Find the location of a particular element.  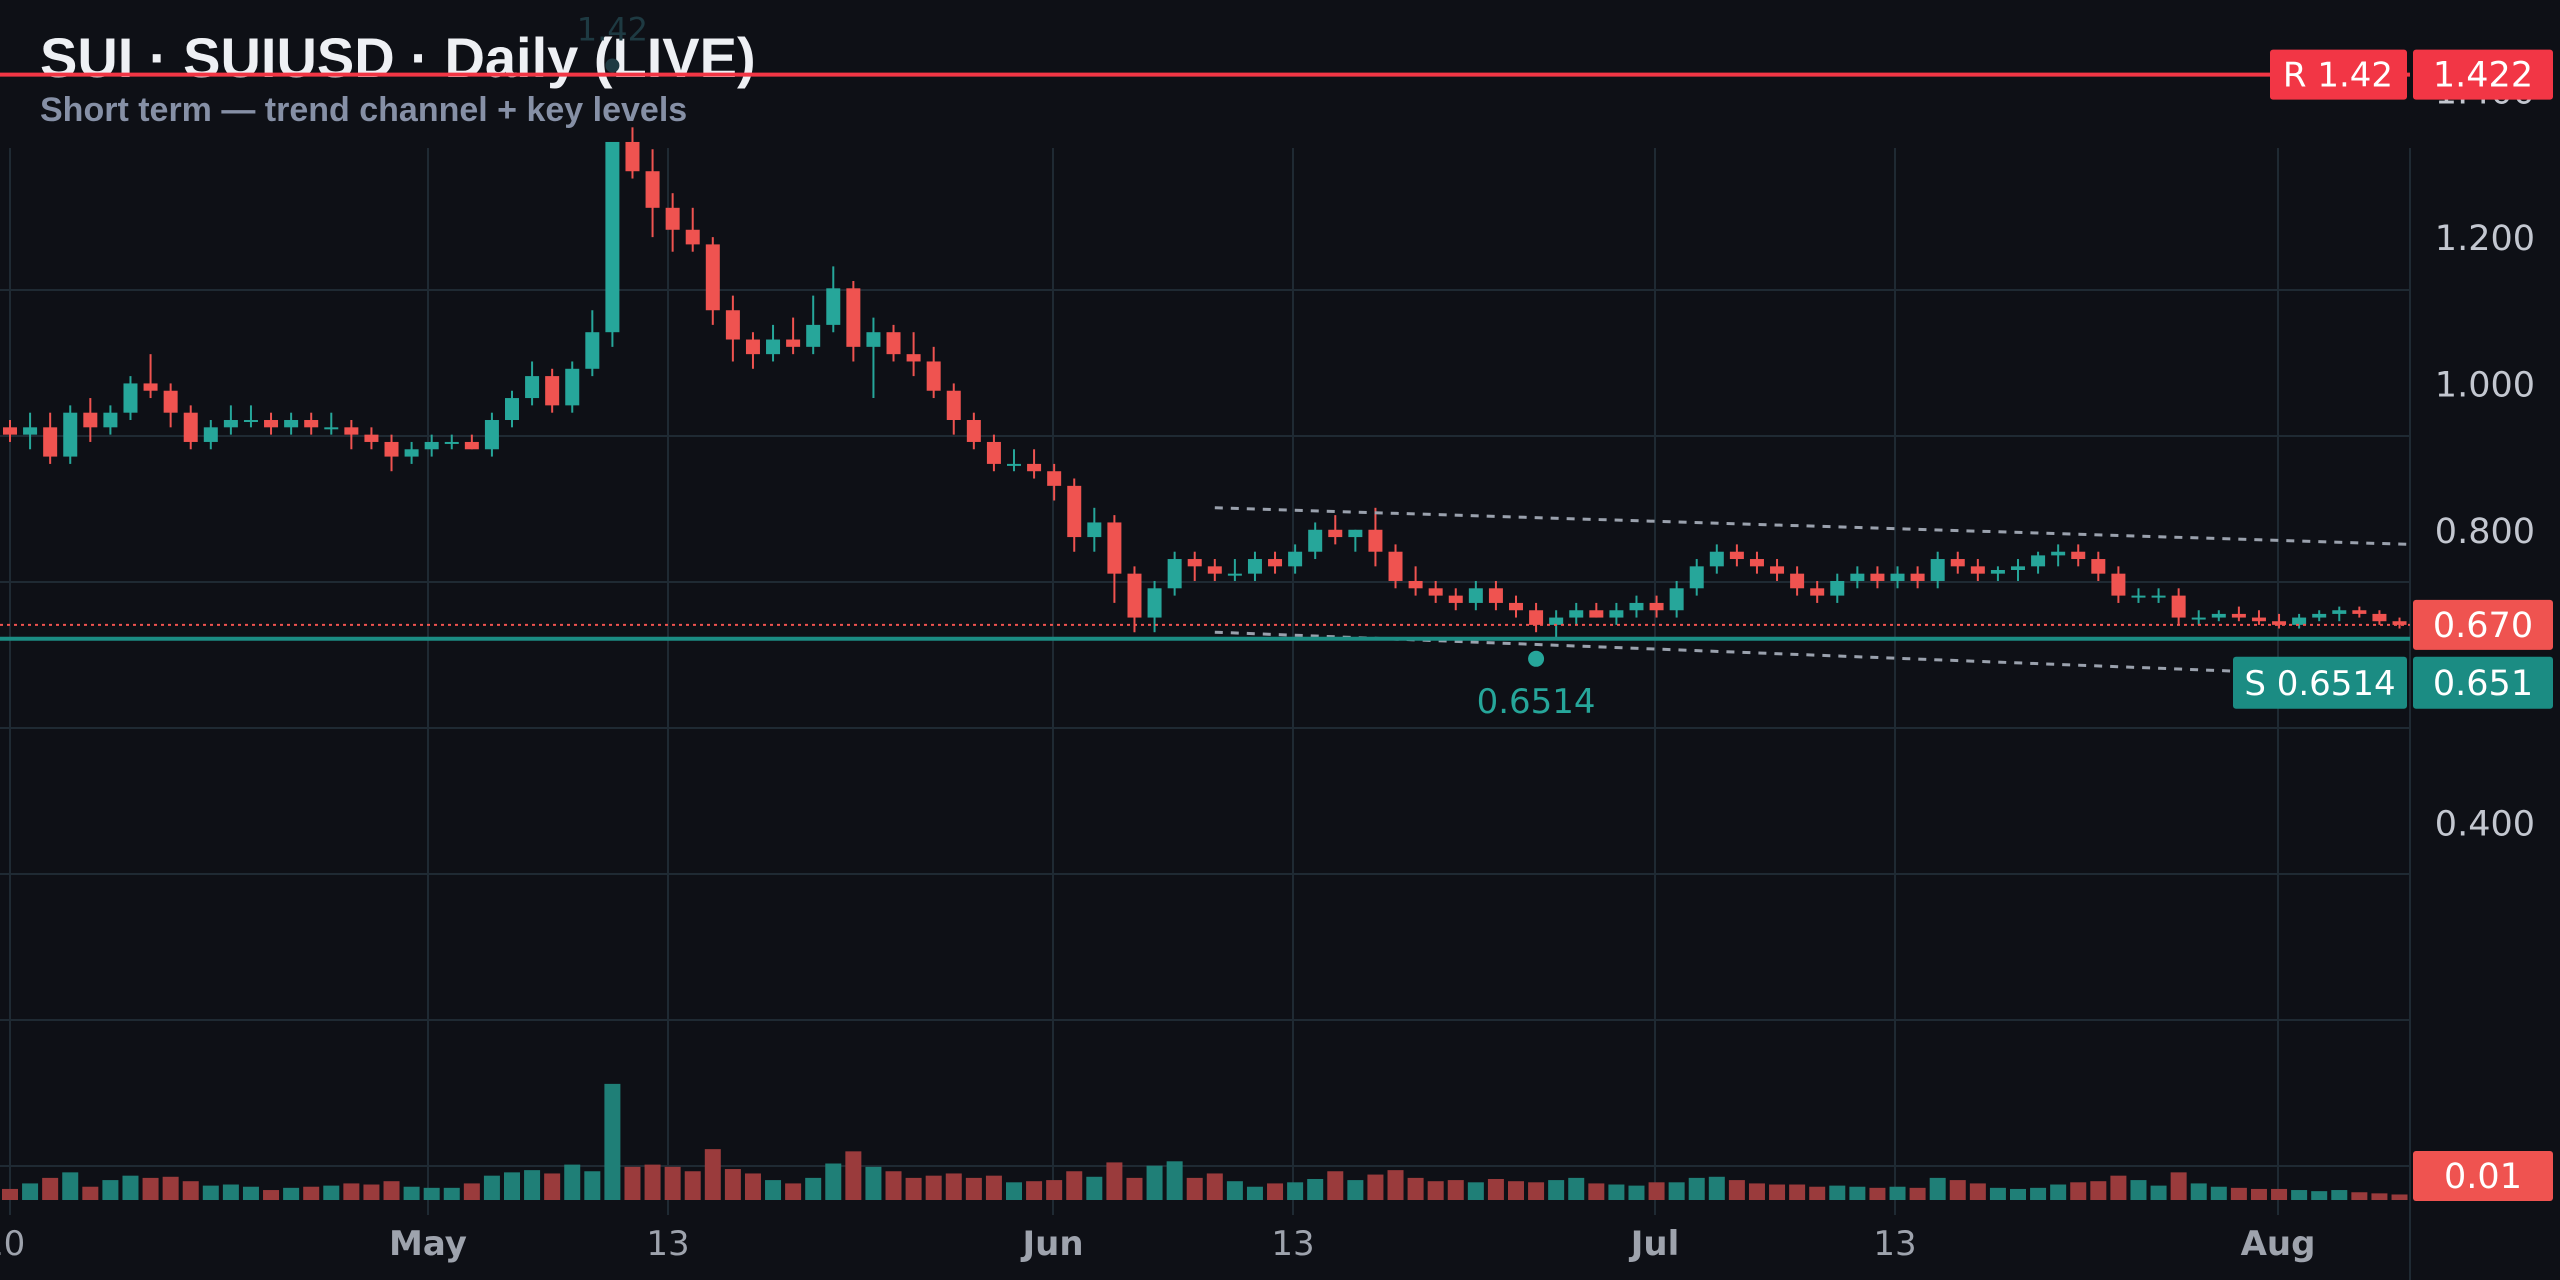

time-tick-label: Jun is located at coordinates (1051, 1244).